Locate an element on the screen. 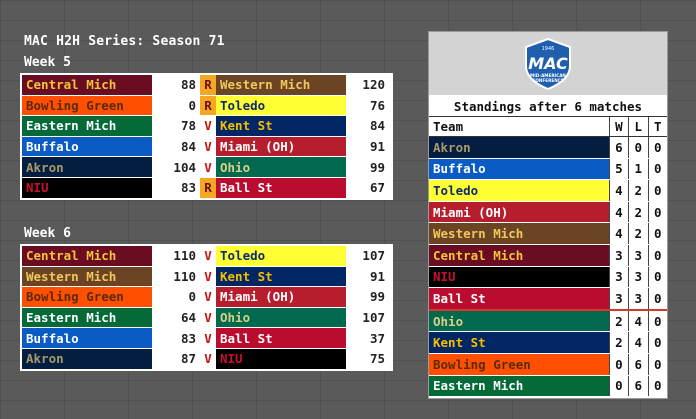 This screenshot has width=696, height=419. game-row: Eastern Mich 64 V Ohio 107 is located at coordinates (206, 317).